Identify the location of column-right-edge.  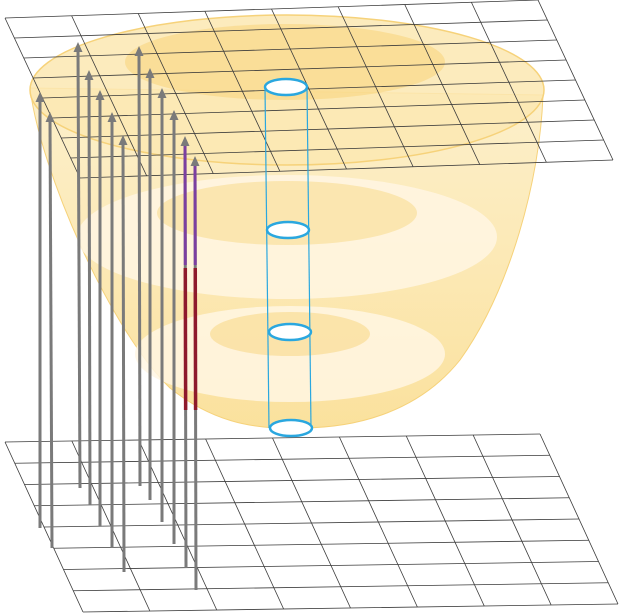
(309, 257).